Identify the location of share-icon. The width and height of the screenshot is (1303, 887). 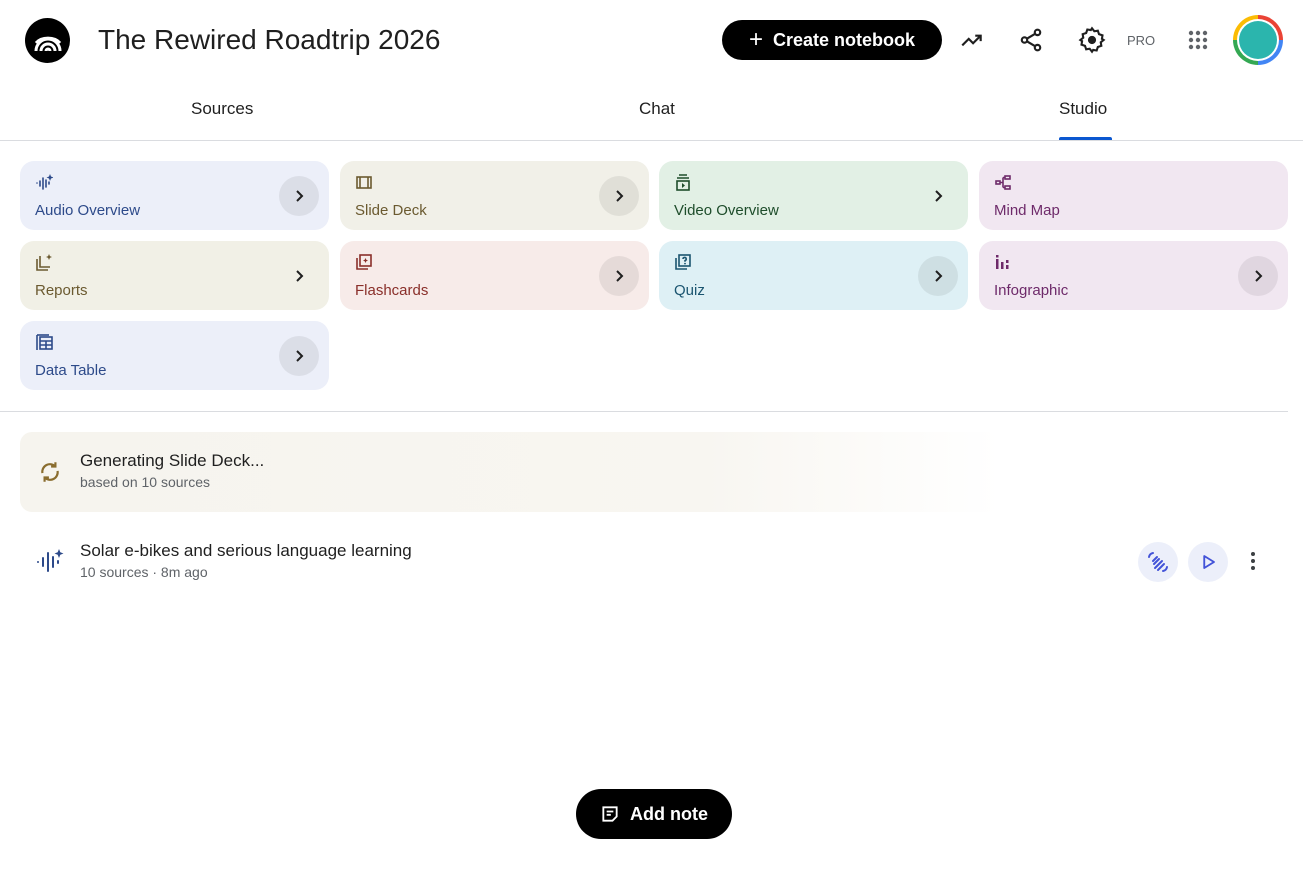
(1031, 40).